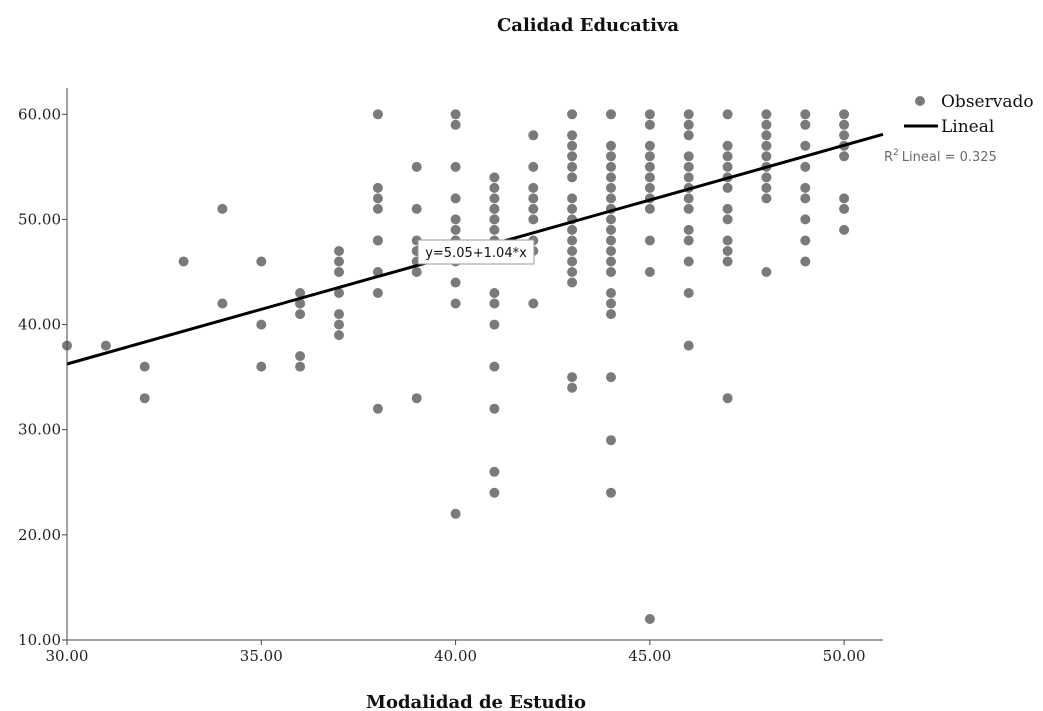 Image resolution: width=1043 pixels, height=711 pixels. I want to click on r2-annotation: R2 Lineal = 0.325, so click(940, 156).